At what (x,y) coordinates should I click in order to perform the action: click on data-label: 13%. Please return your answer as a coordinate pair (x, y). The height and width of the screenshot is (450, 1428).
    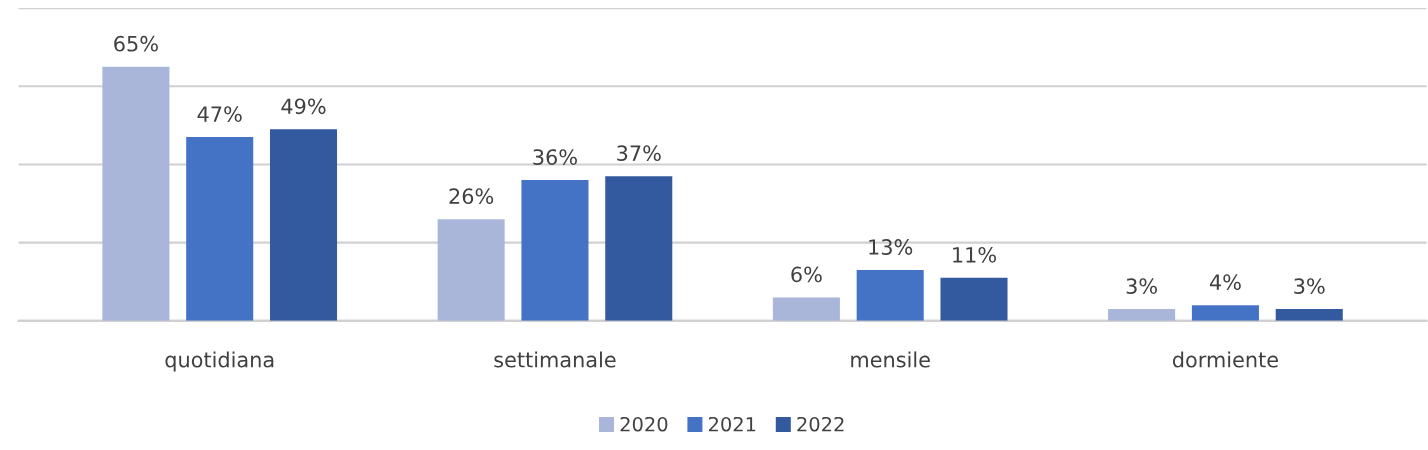
    Looking at the image, I should click on (891, 247).